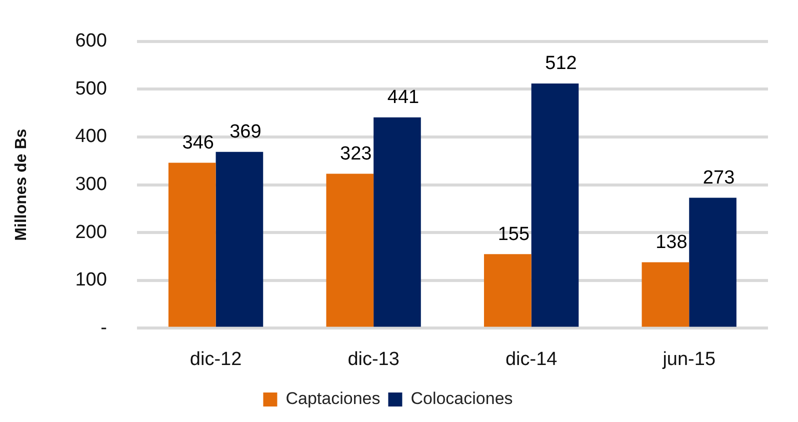 Image resolution: width=798 pixels, height=422 pixels. Describe the element at coordinates (103, 327) in the screenshot. I see `y-tick-label: -` at that location.